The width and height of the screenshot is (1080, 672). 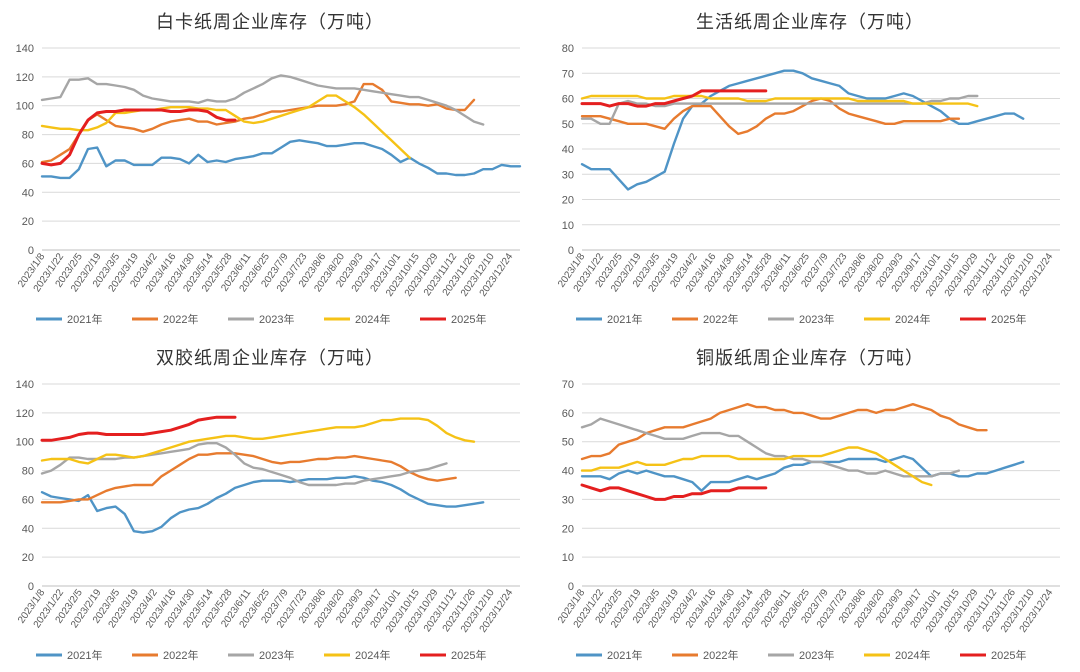 I want to click on chart-title: 生活纸周企业库存（万吨）, so click(x=810, y=22).